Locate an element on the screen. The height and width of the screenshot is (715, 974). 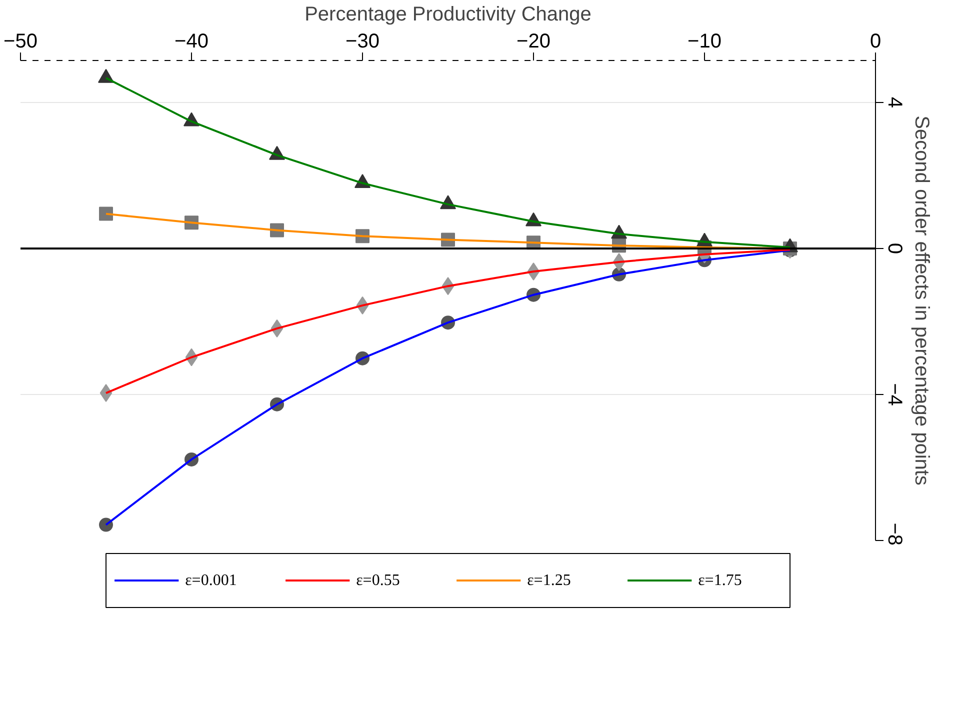
legend-label: ε=0.55 is located at coordinates (378, 580).